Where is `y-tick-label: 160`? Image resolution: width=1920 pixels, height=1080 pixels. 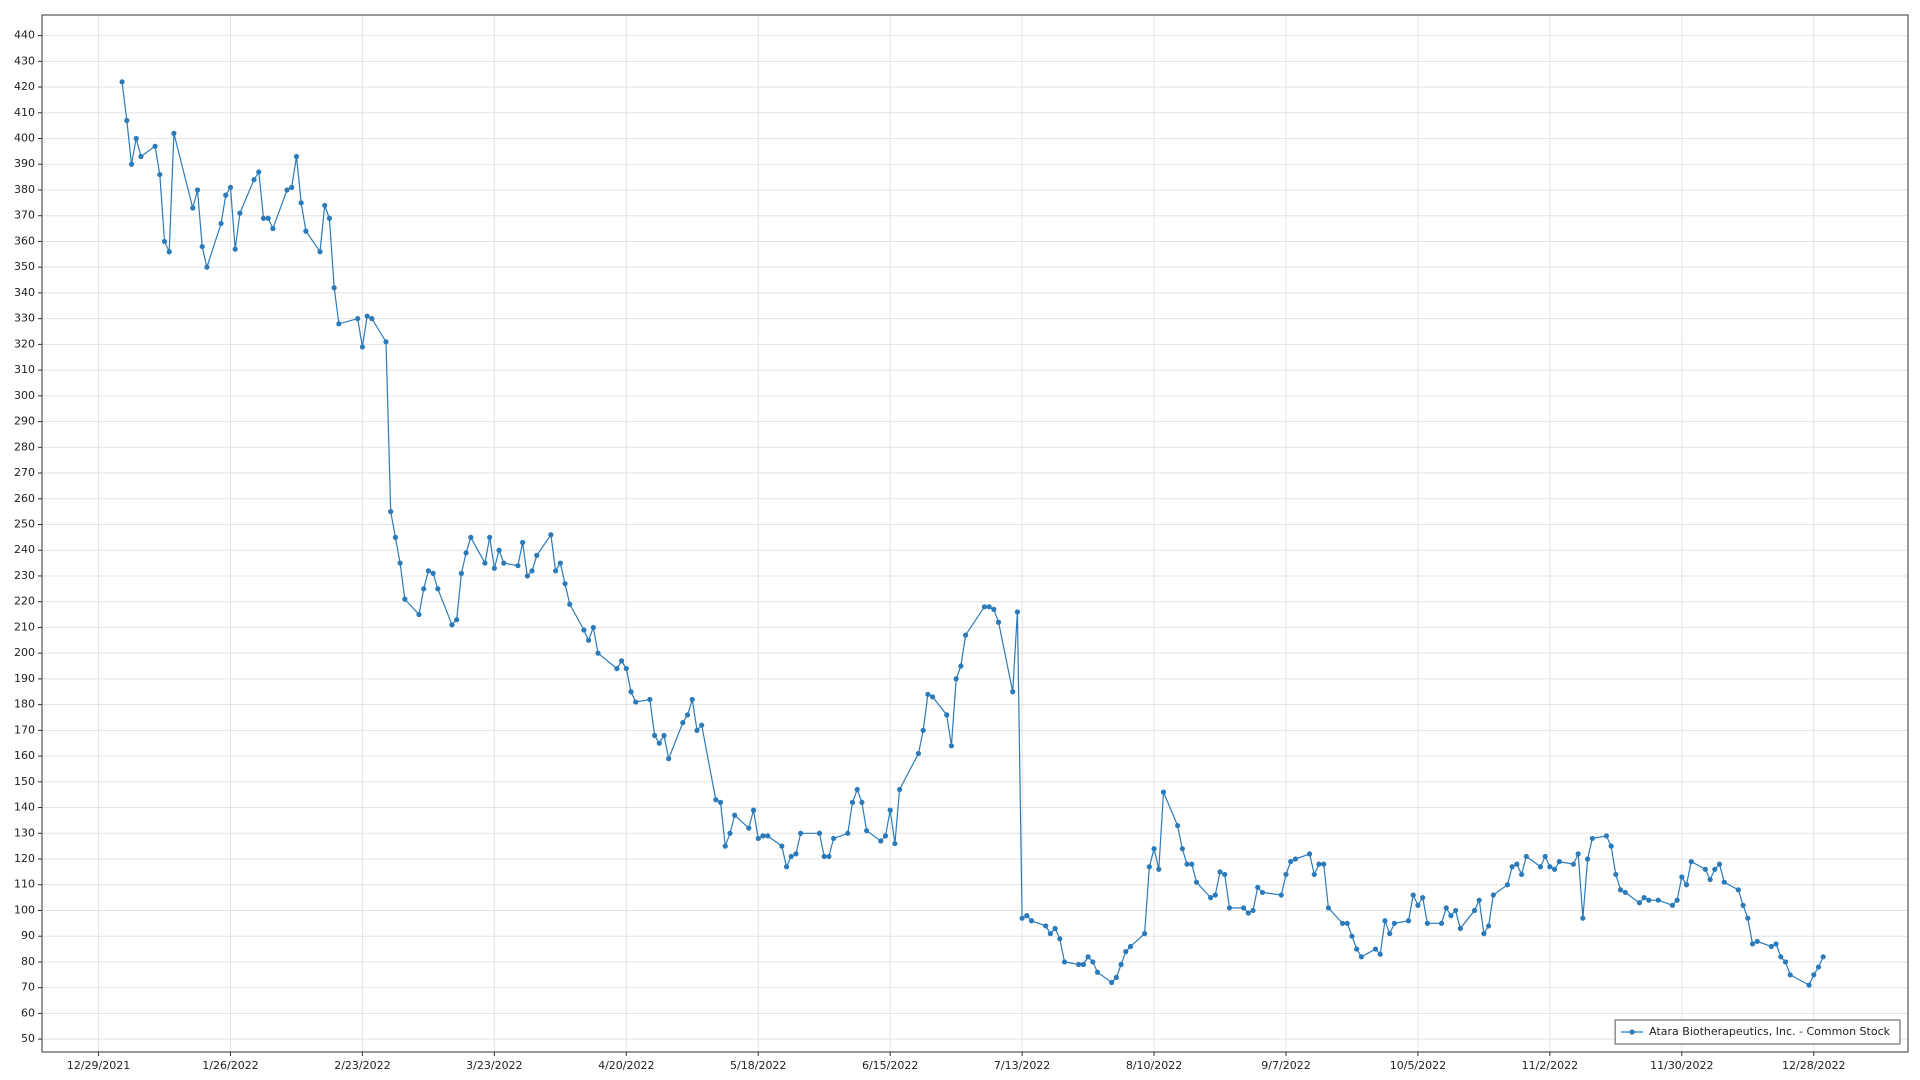
y-tick-label: 160 is located at coordinates (24, 755).